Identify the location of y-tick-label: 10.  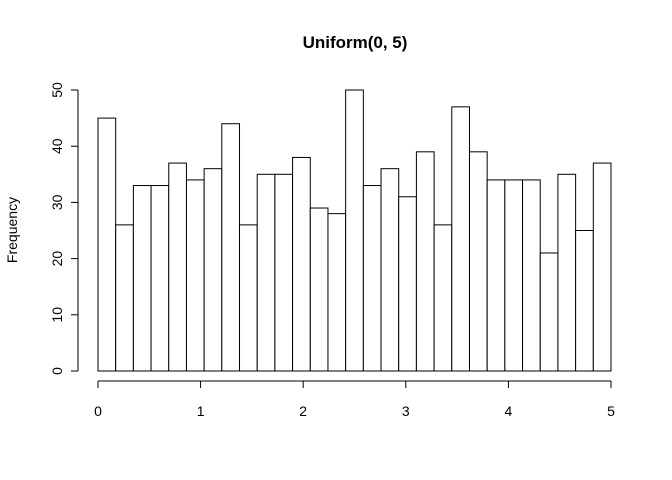
(57, 315).